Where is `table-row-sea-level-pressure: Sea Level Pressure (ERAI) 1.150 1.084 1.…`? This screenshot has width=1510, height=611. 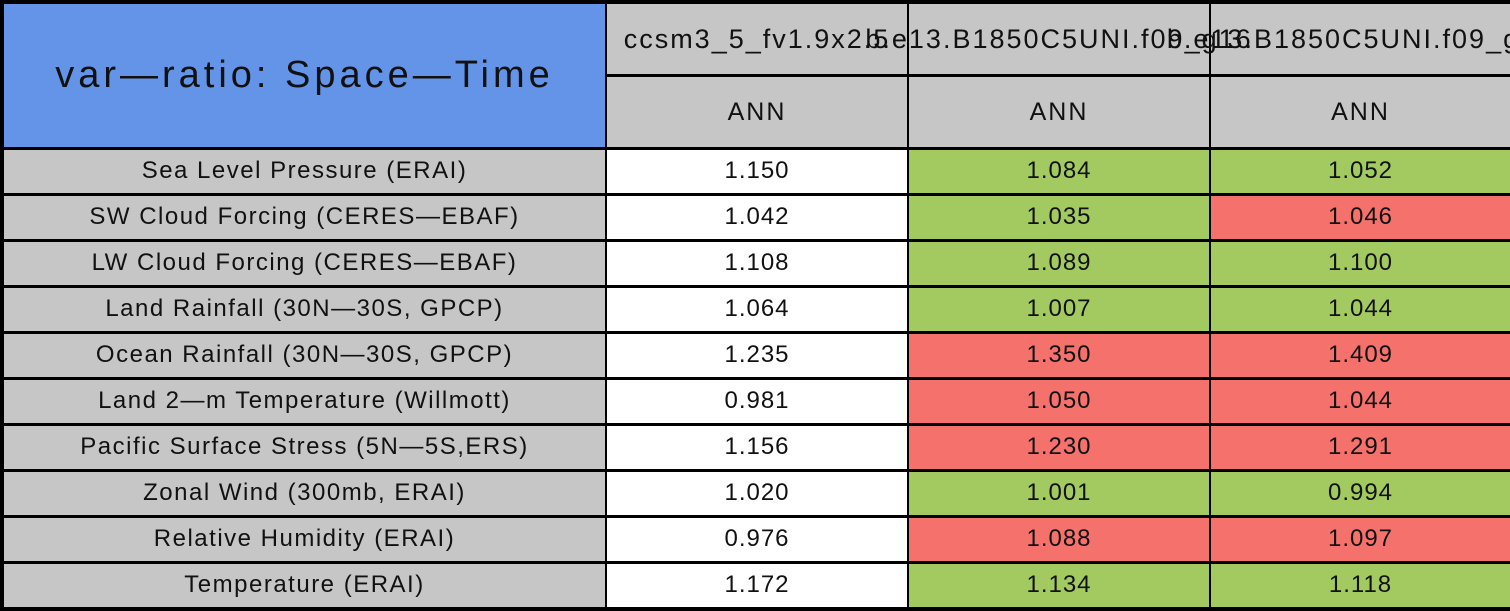 table-row-sea-level-pressure: Sea Level Pressure (ERAI) 1.150 1.084 1.… is located at coordinates (755, 171).